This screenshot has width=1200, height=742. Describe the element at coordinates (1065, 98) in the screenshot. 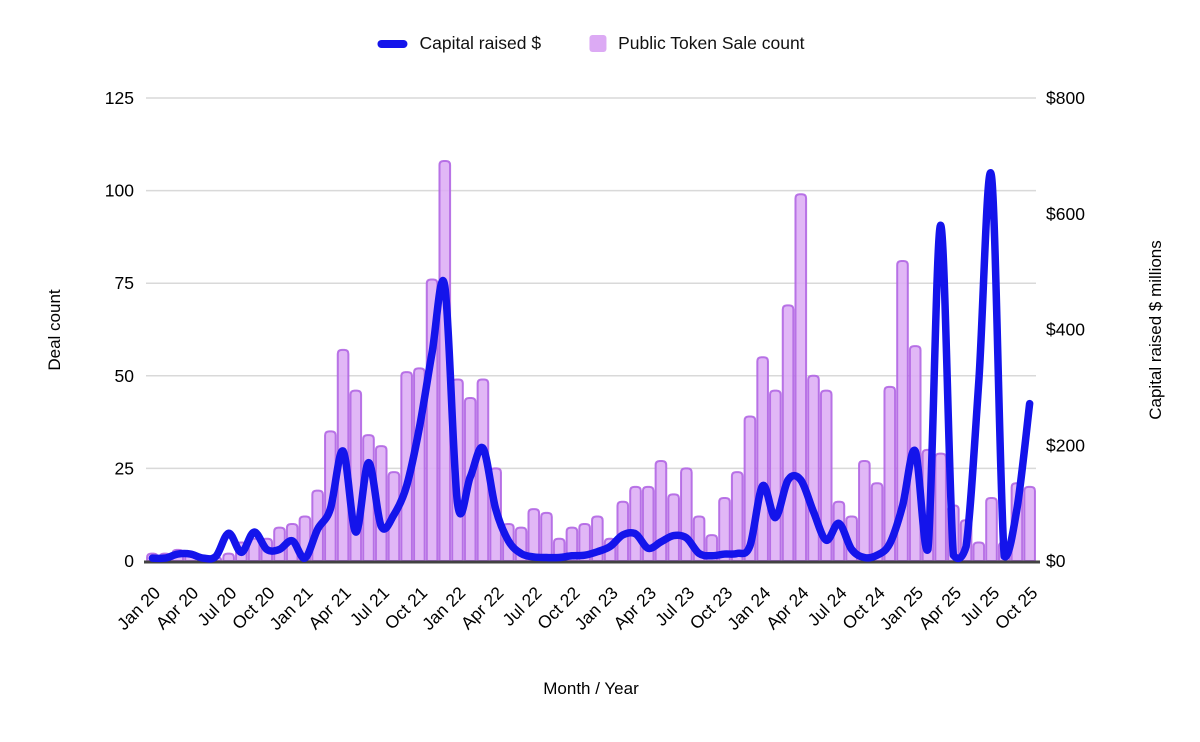

I see `right-axis-tick-label: $800` at that location.